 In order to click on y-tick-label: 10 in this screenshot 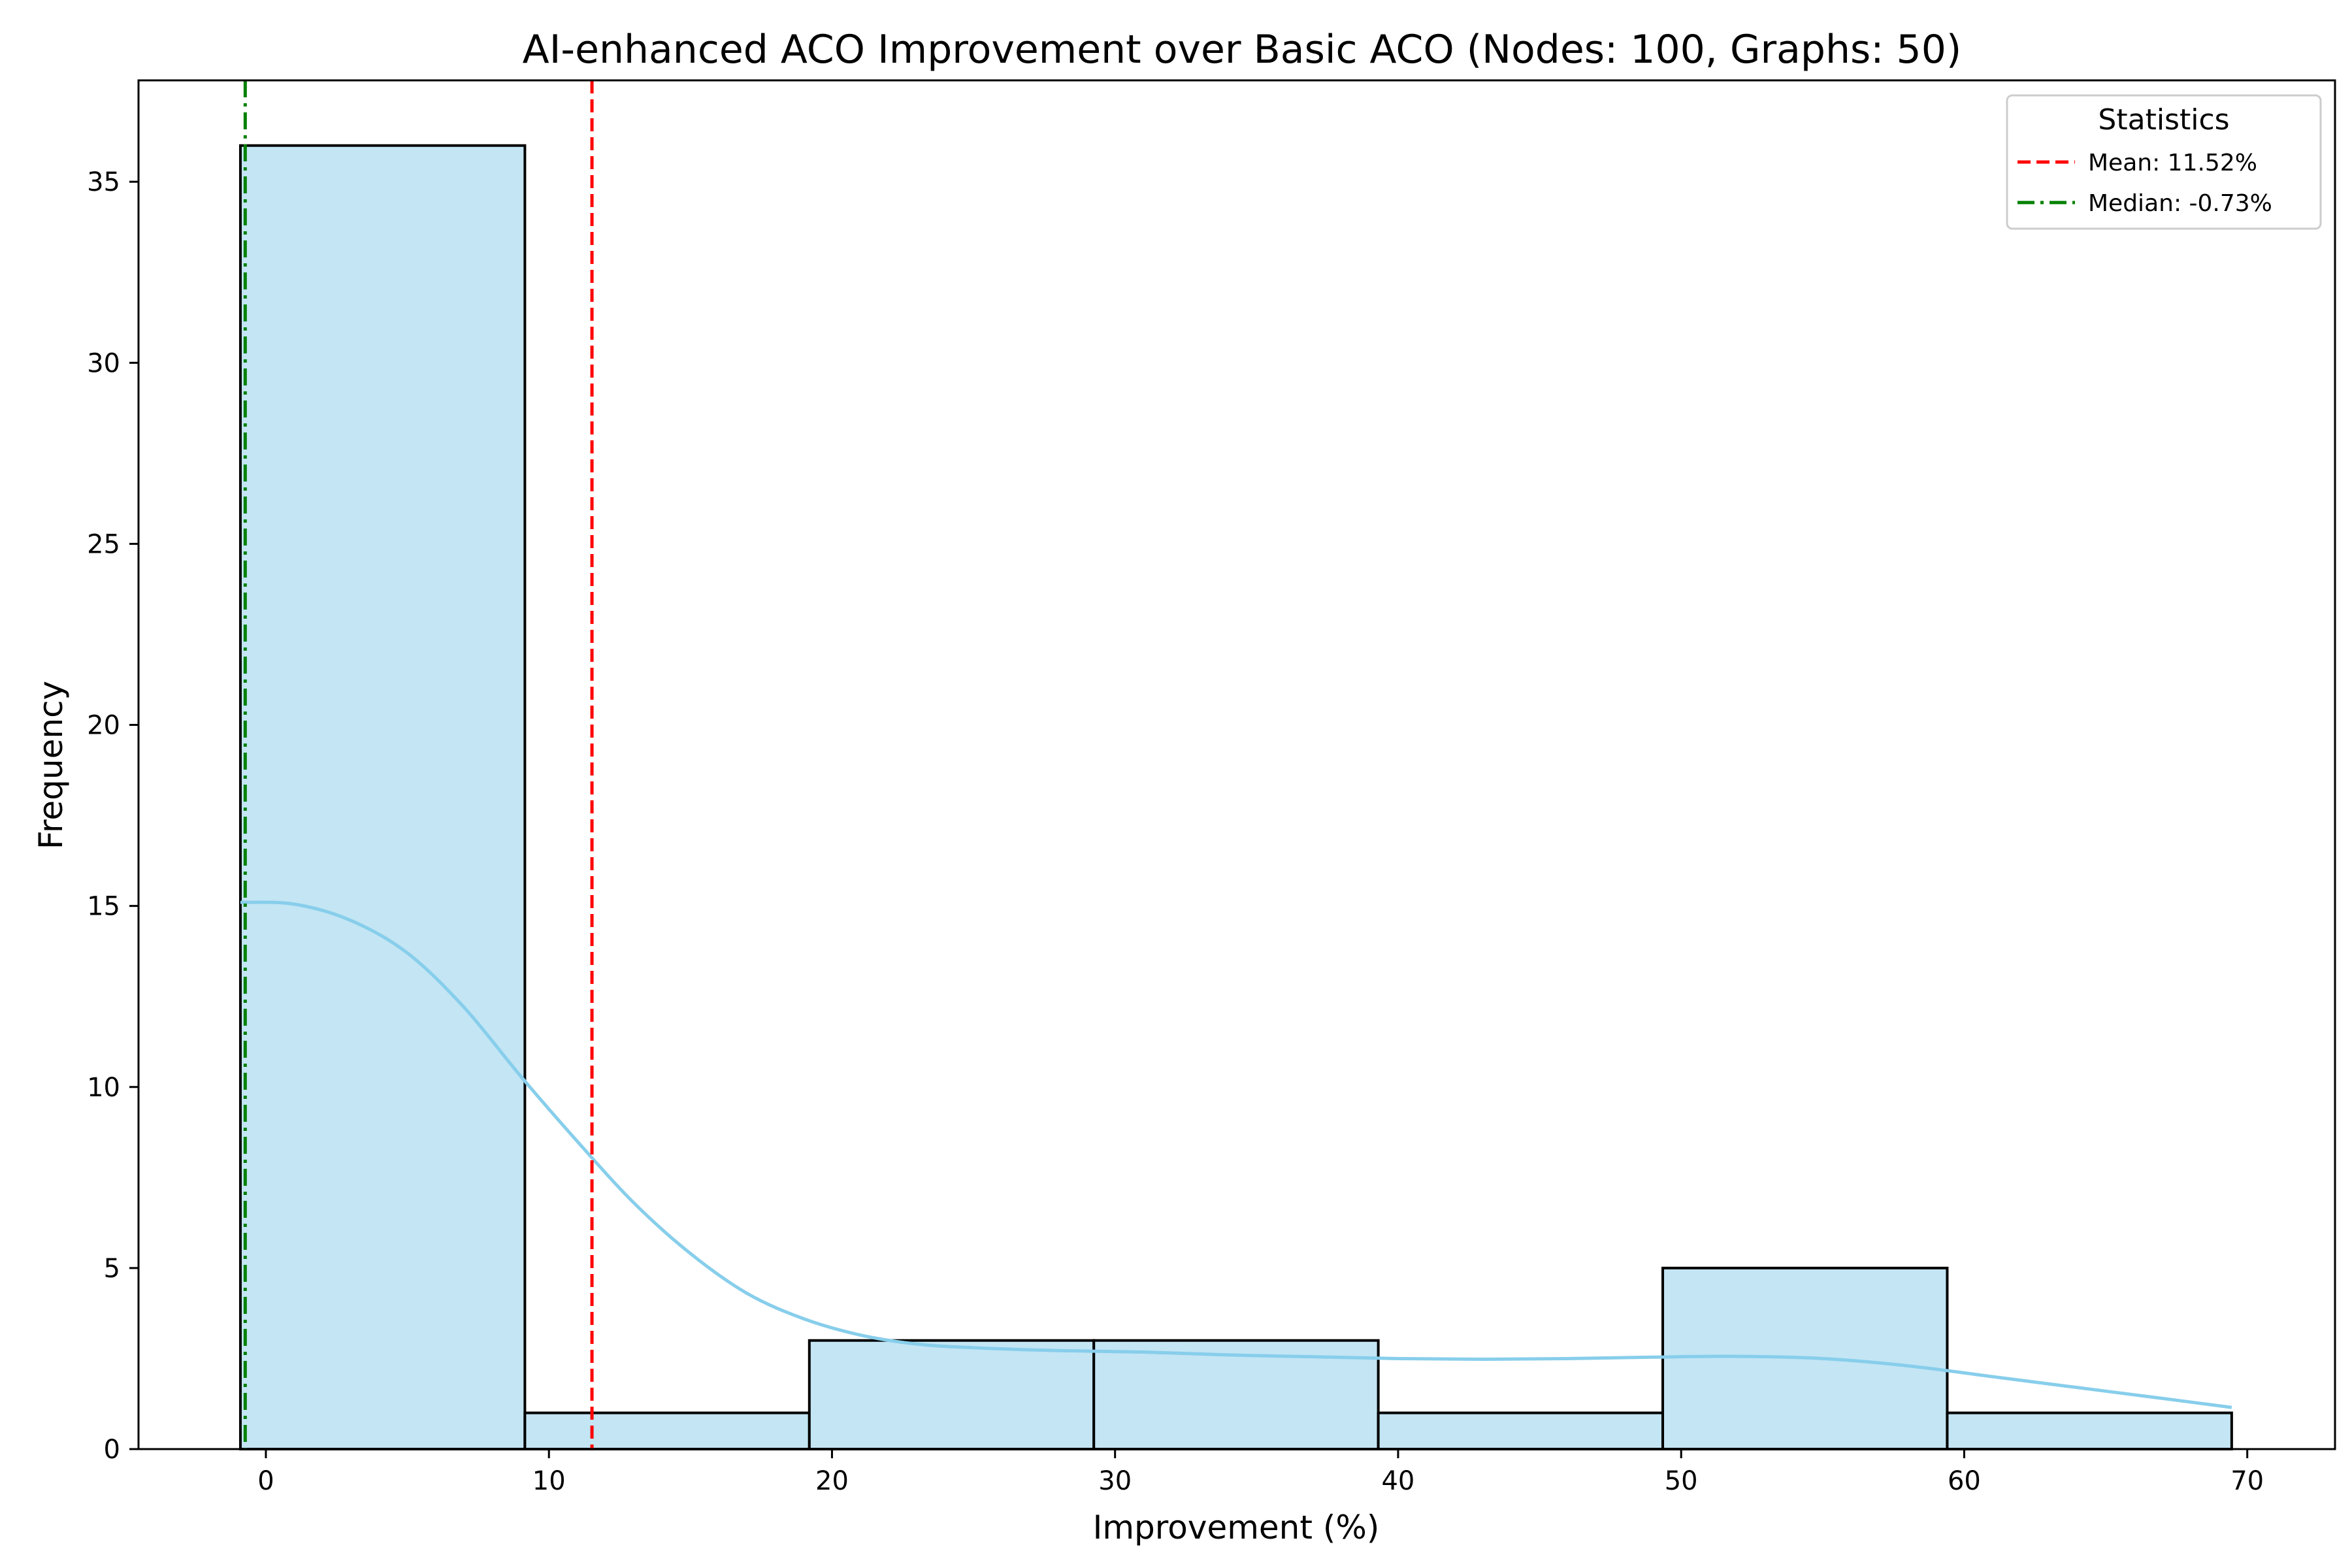, I will do `click(103, 1088)`.